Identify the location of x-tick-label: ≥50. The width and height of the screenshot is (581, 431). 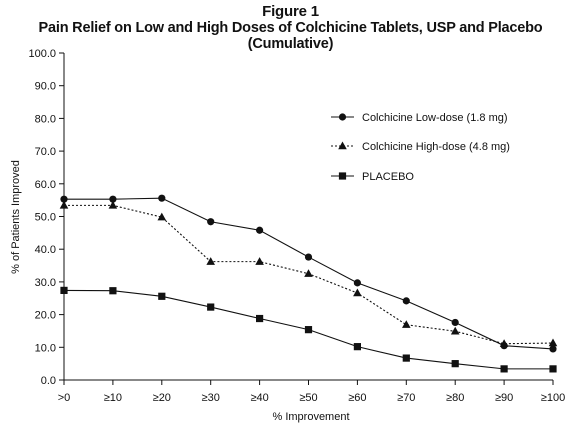
(308, 398).